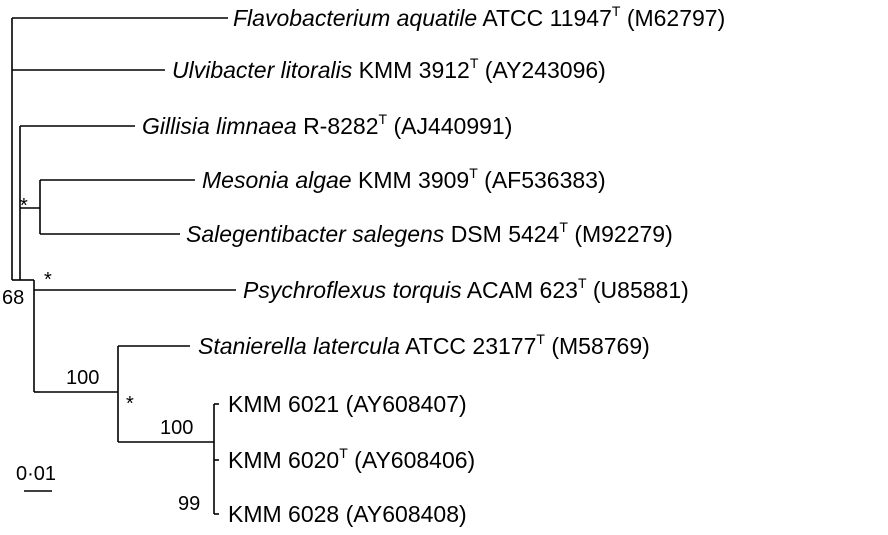  I want to click on scale-bar-label: 0·01, so click(36, 474).